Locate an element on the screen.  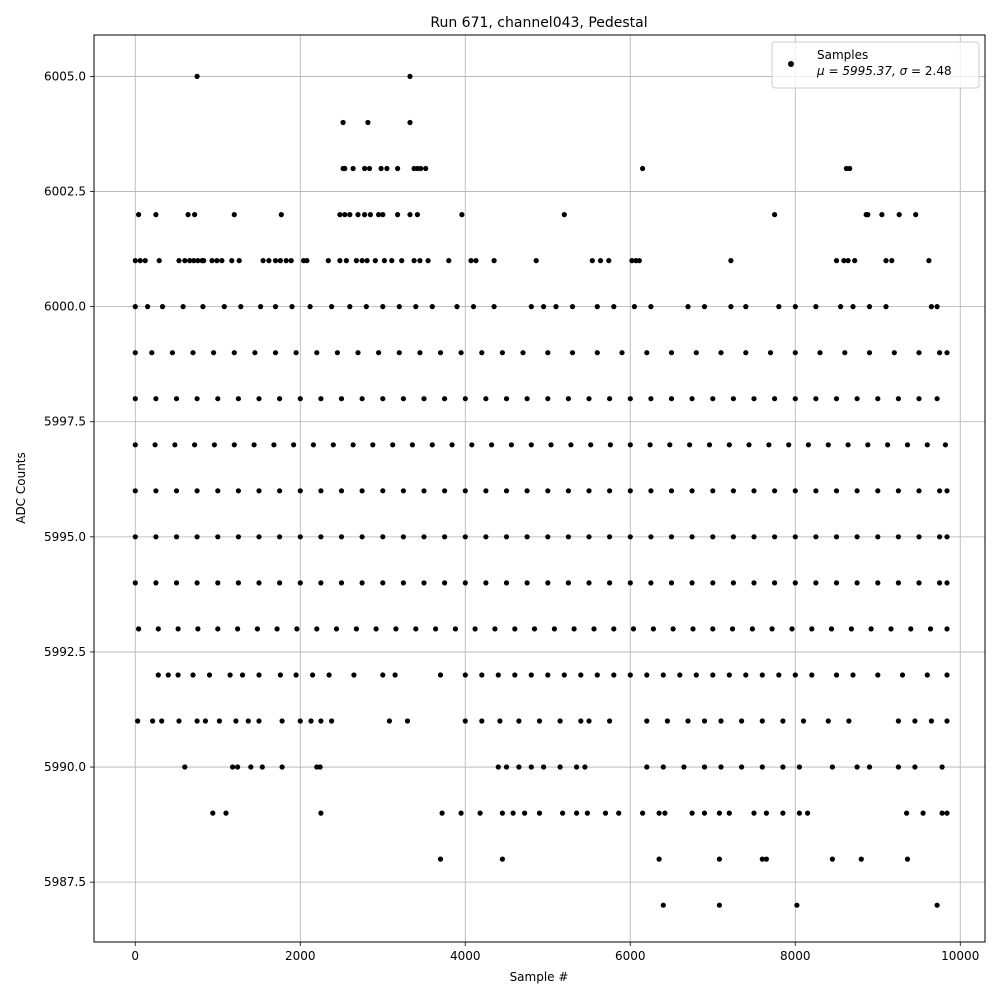
legend-label: Samples is located at coordinates (842, 55).